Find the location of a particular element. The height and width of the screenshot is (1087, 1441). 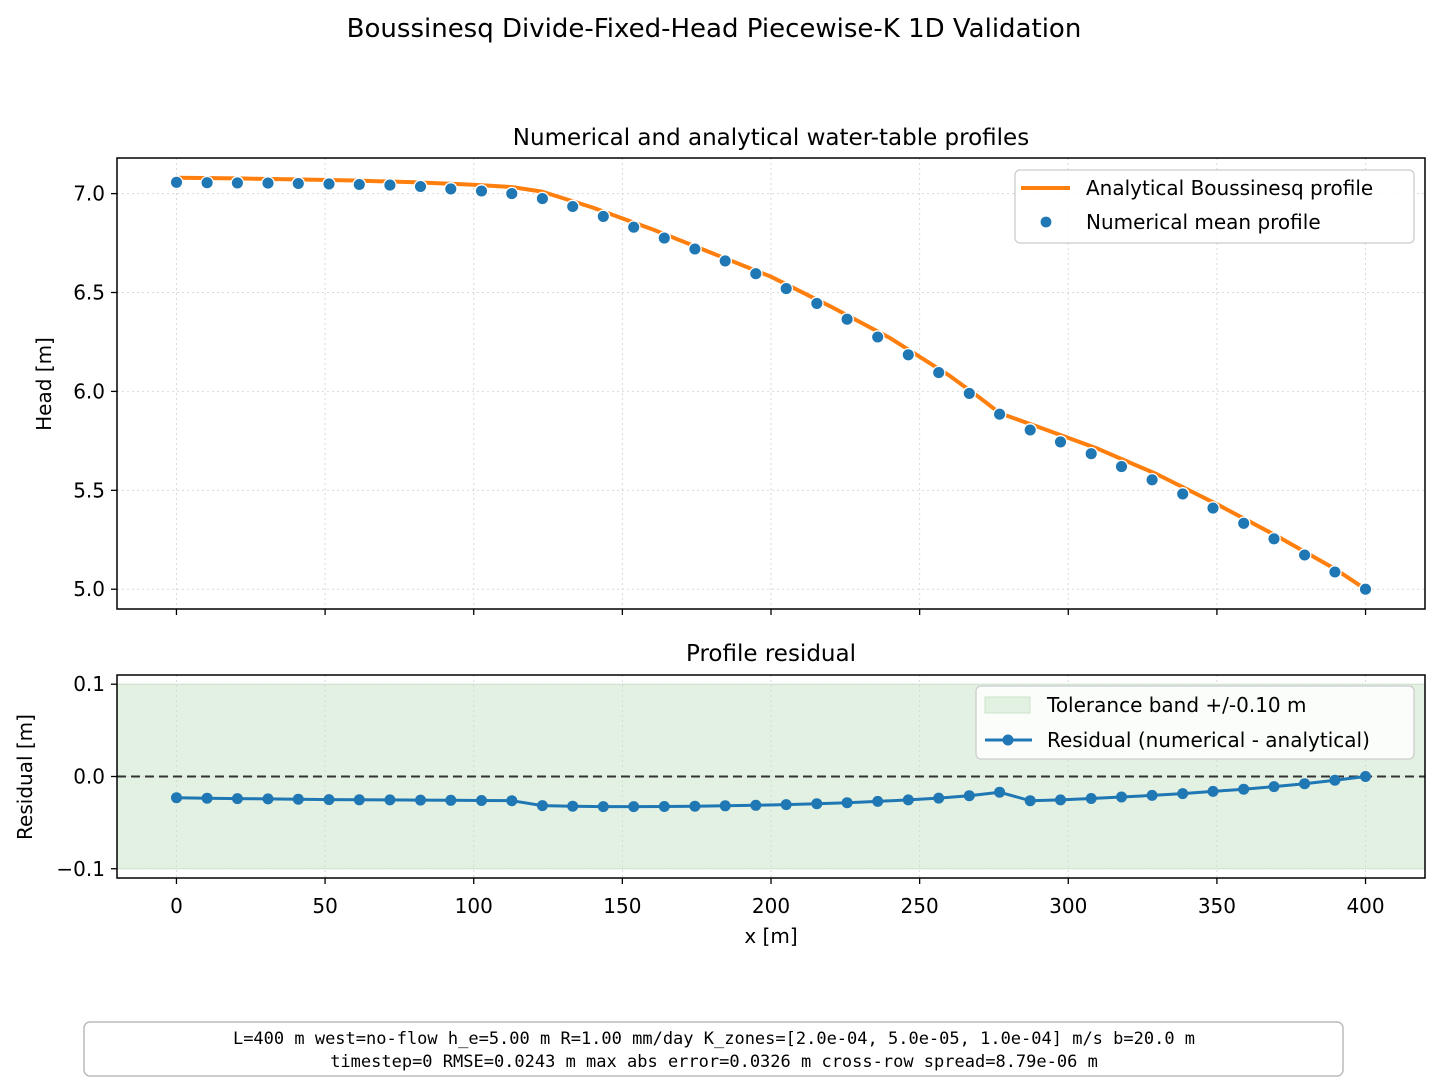

bottom-panel-plot is located at coordinates (771, 792).